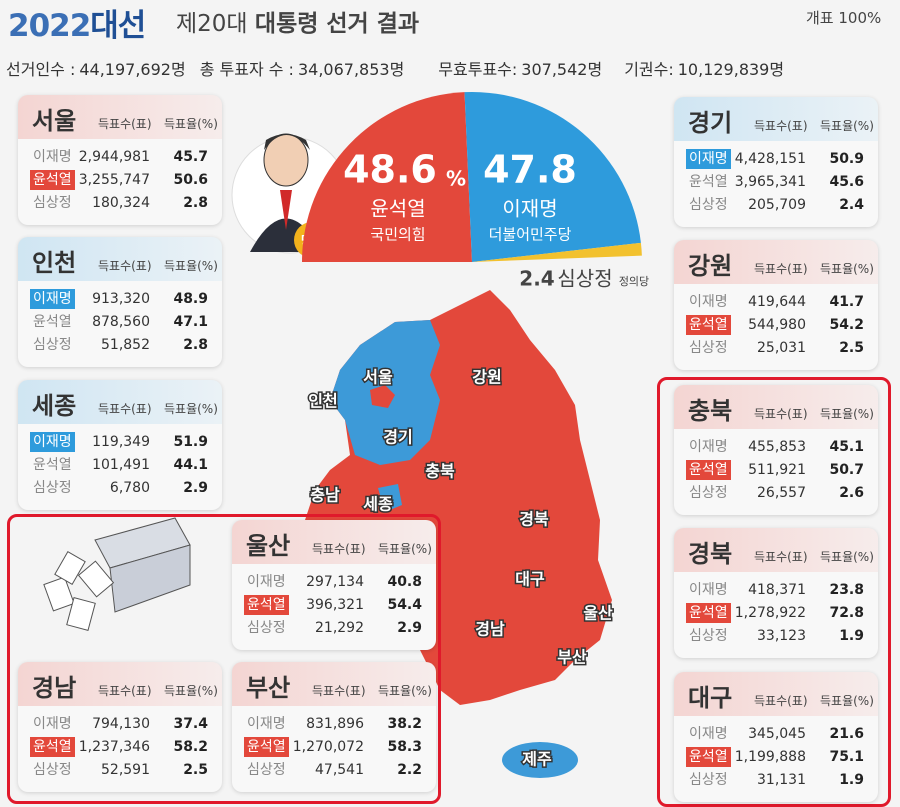  I want to click on votes: 2,944,981, so click(114, 157).